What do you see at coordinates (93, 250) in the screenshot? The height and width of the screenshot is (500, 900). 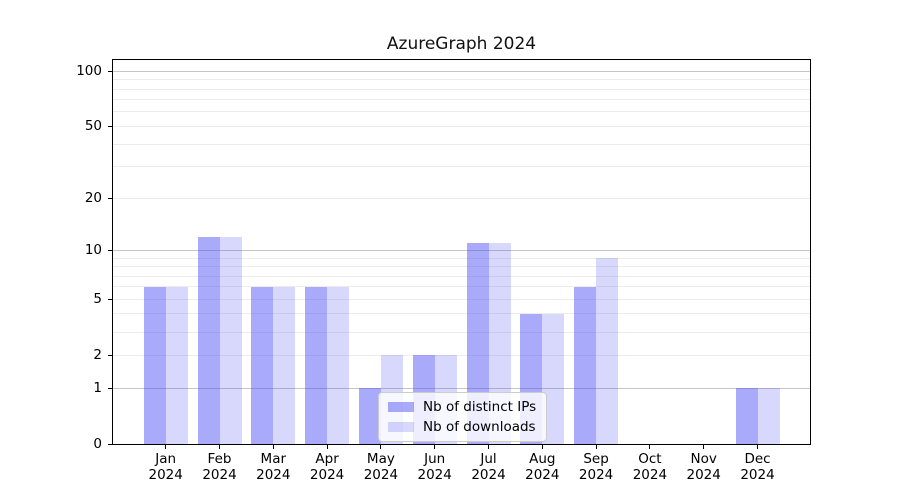 I see `y-tick-label-10: 10` at bounding box center [93, 250].